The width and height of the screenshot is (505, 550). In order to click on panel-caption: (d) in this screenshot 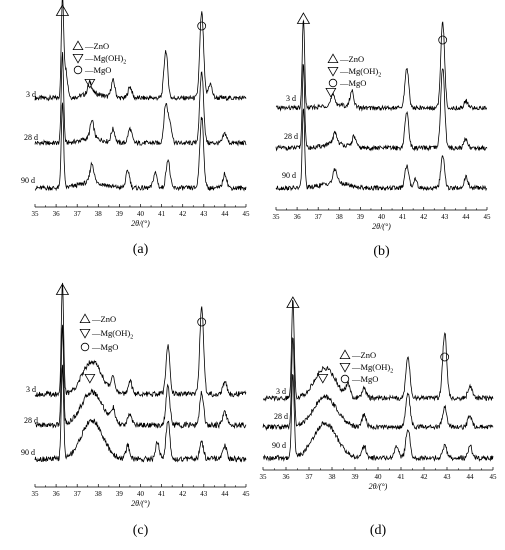, I will do `click(378, 530)`.